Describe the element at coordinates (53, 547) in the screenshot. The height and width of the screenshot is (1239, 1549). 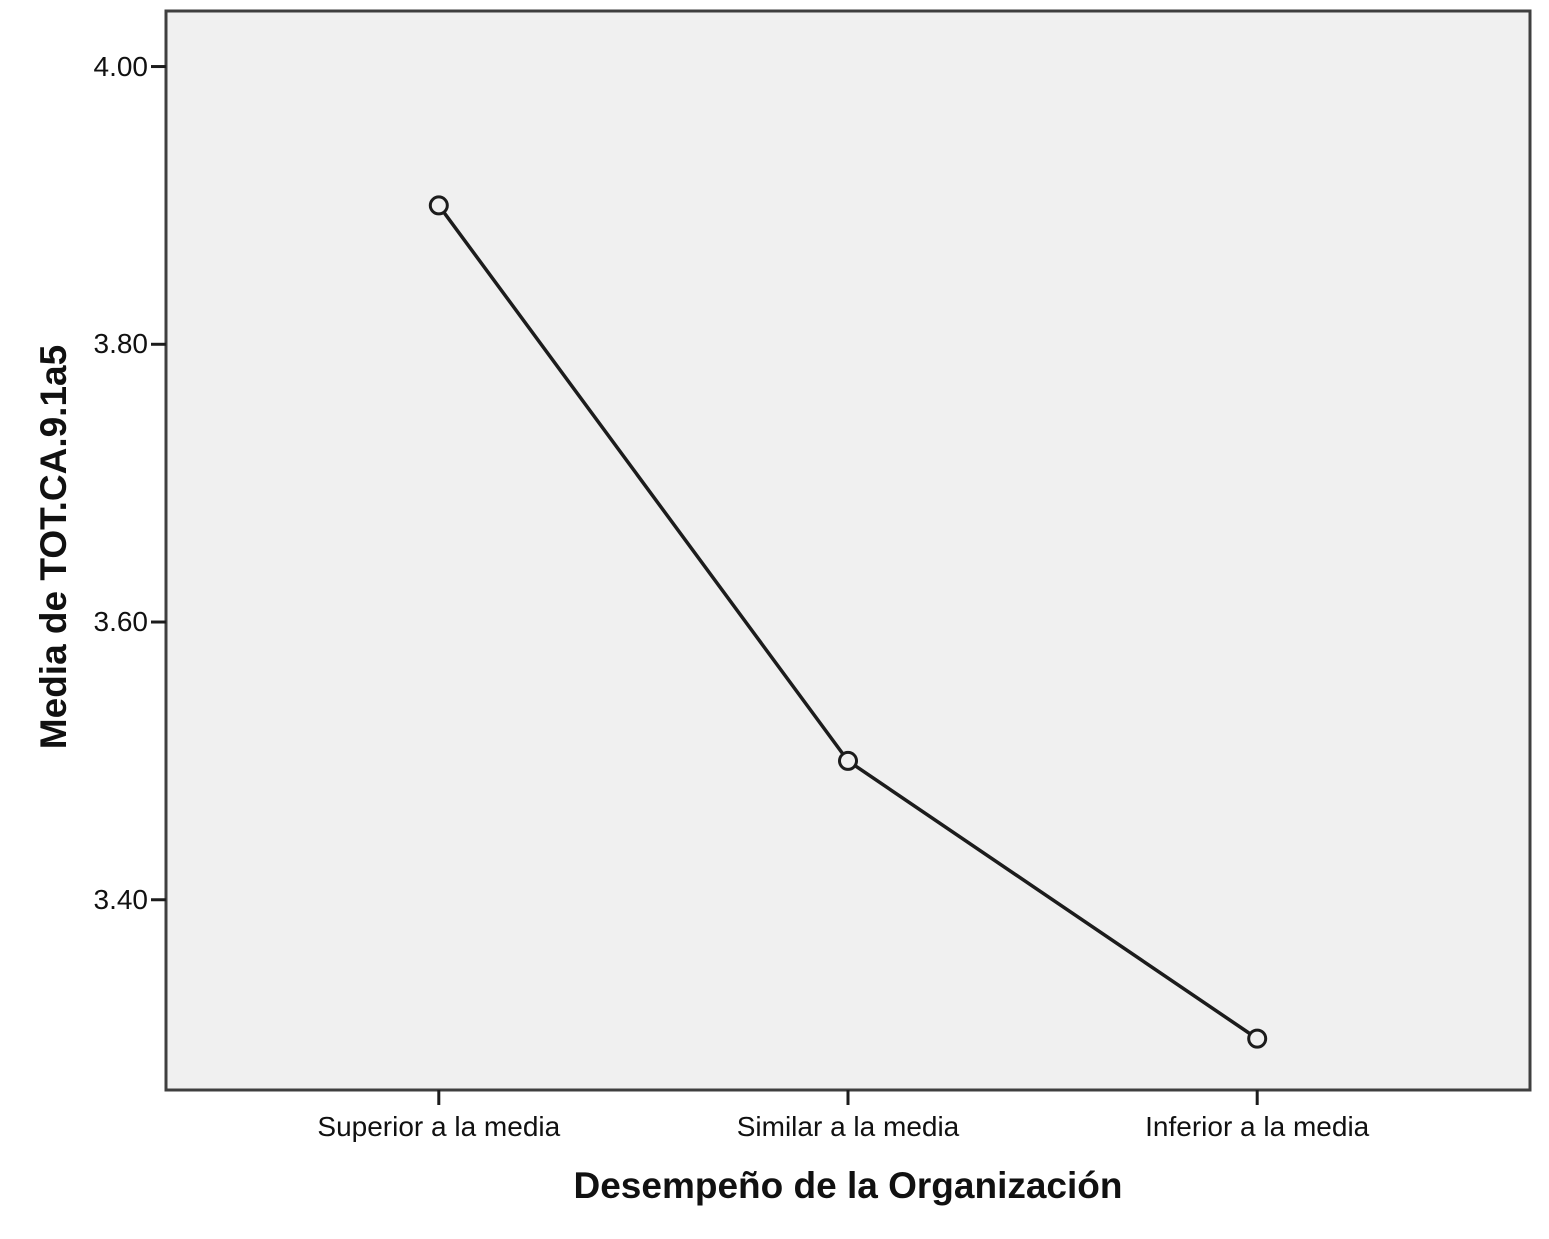
I see `y-axis-title: Media de TOT.CA.9.1a5` at that location.